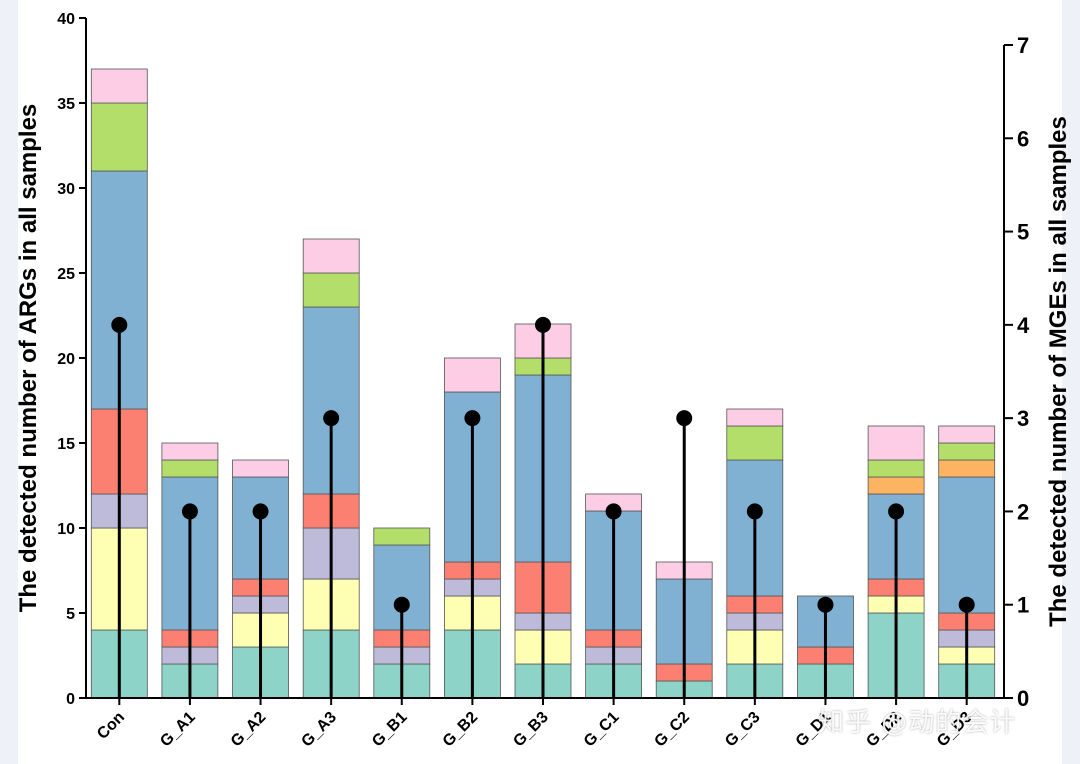 The height and width of the screenshot is (764, 1080). I want to click on right-margin-strip, so click(1071, 382).